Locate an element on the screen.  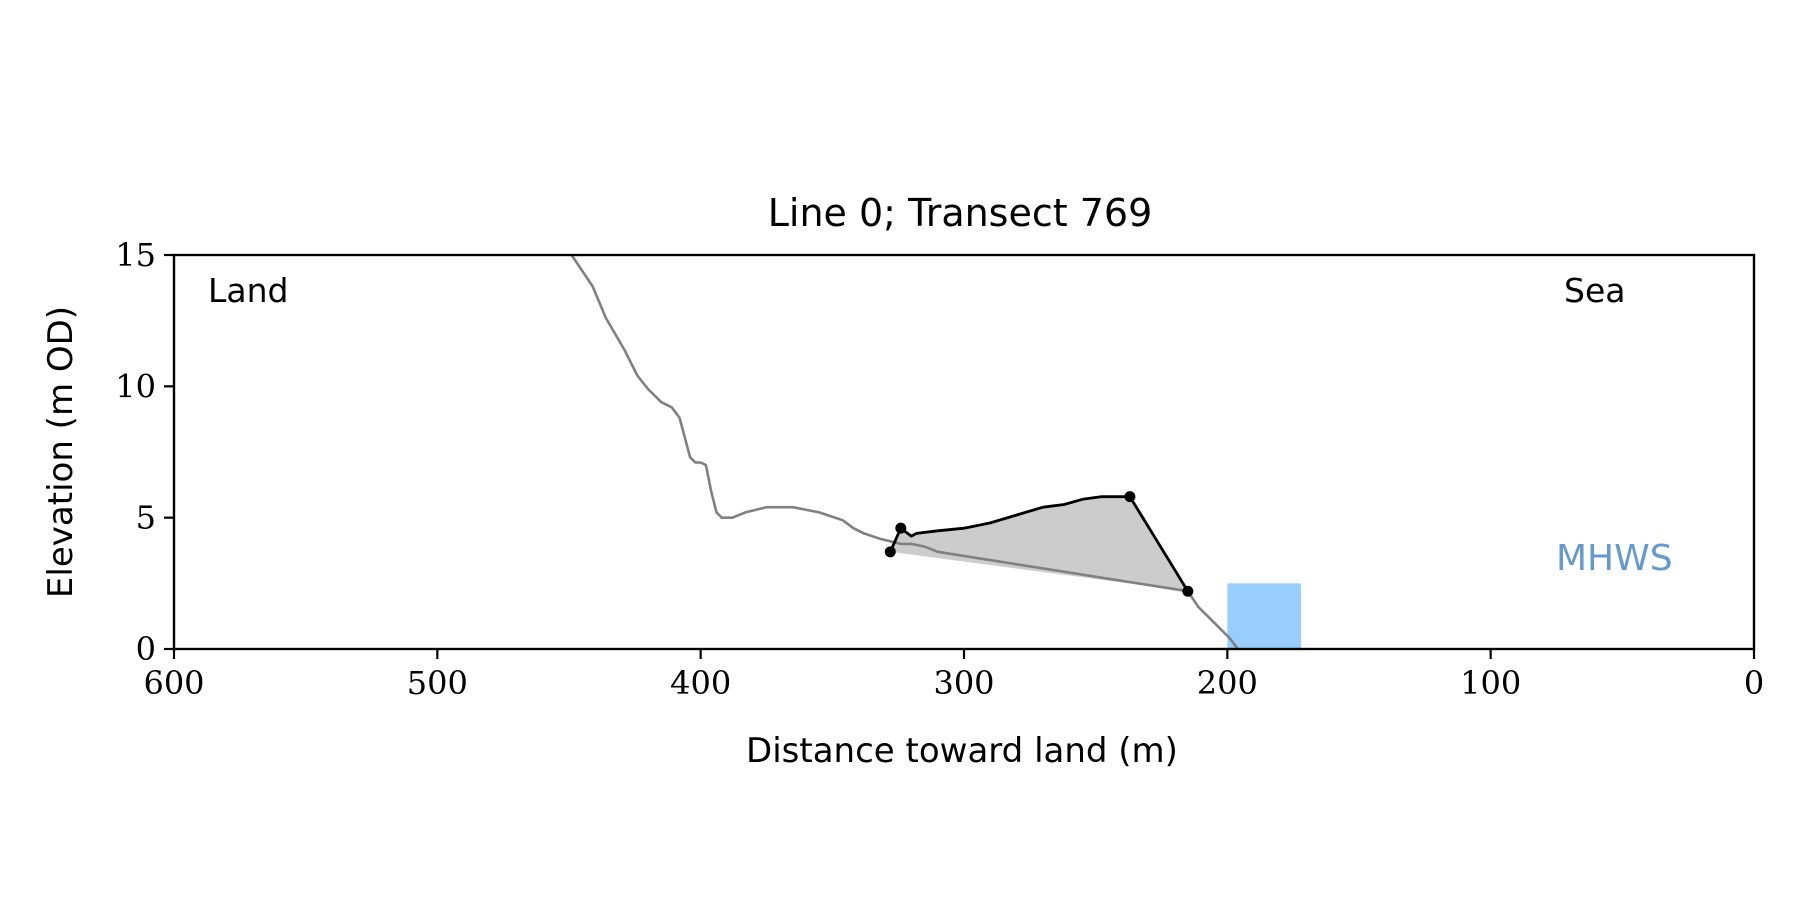
feature-fill is located at coordinates (1039, 544).